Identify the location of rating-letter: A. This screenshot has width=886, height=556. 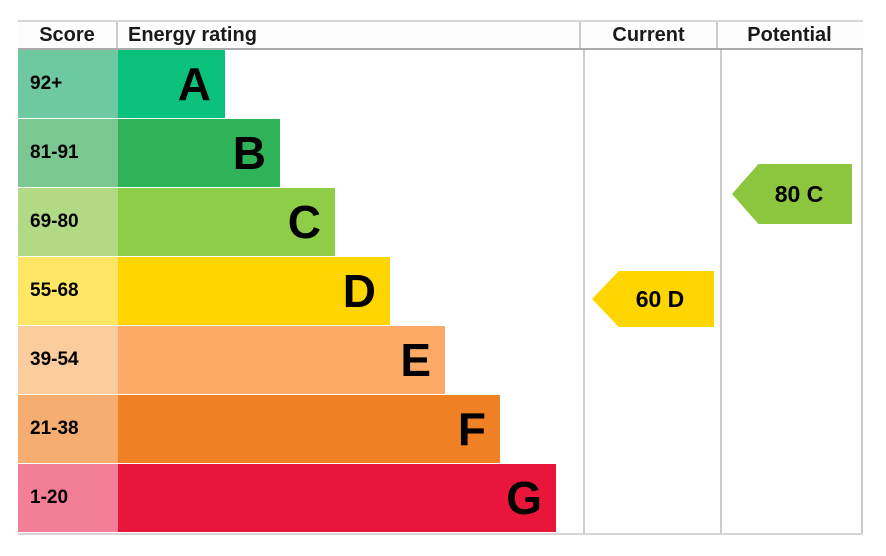
(194, 84).